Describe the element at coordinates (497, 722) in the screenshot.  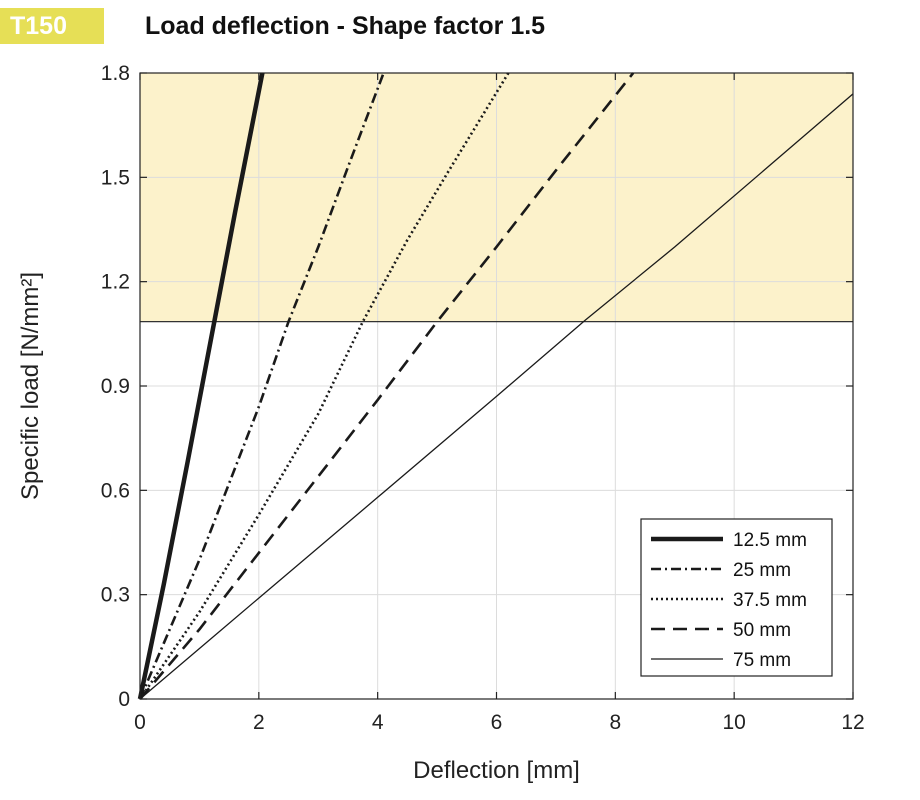
I see `x-tick-label: 6` at that location.